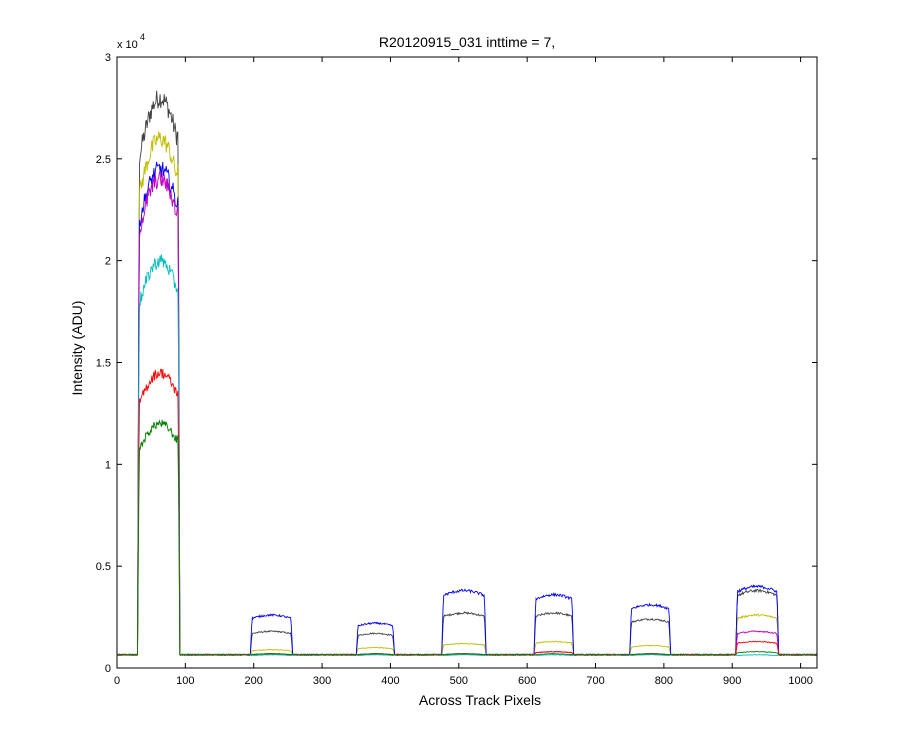  What do you see at coordinates (108, 465) in the screenshot?
I see `y-tick-label: 1` at bounding box center [108, 465].